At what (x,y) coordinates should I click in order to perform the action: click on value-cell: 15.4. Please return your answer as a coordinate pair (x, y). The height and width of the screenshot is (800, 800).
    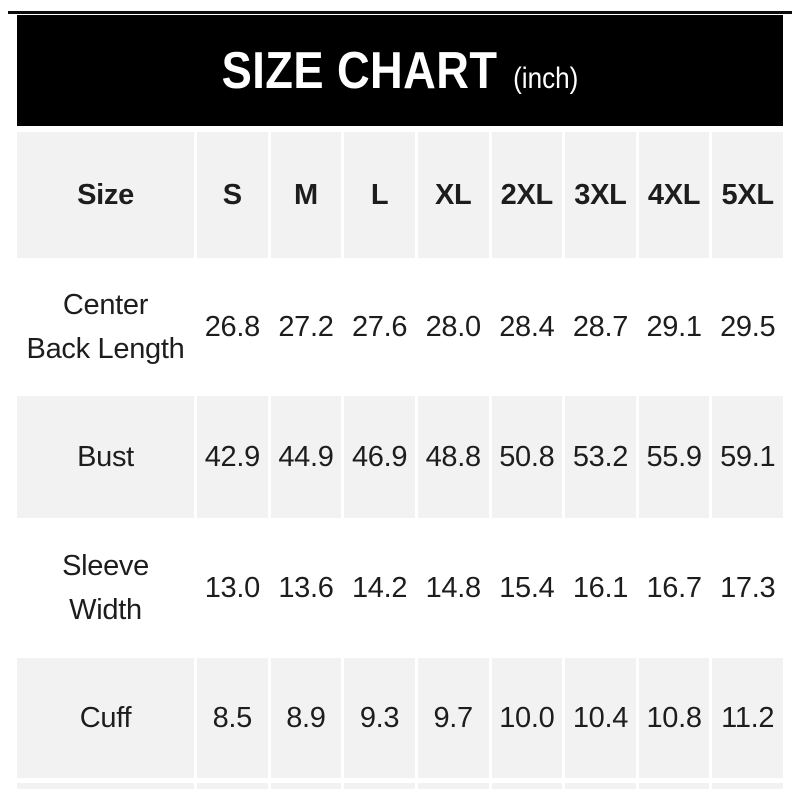
    Looking at the image, I should click on (527, 588).